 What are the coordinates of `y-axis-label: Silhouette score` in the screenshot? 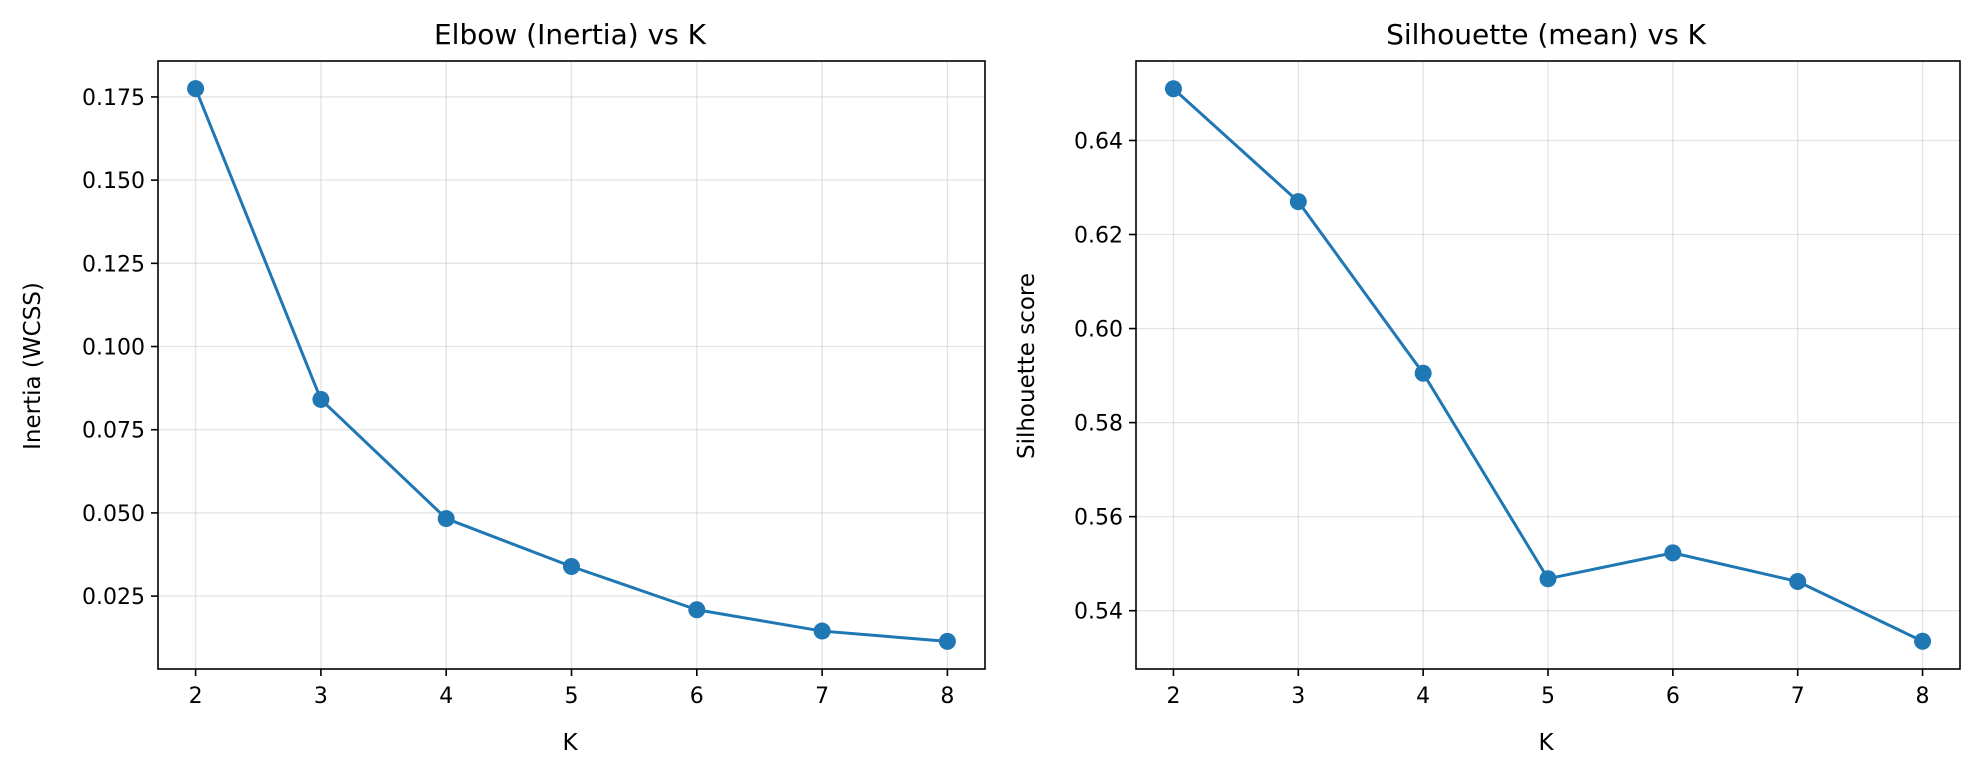 It's located at (1027, 366).